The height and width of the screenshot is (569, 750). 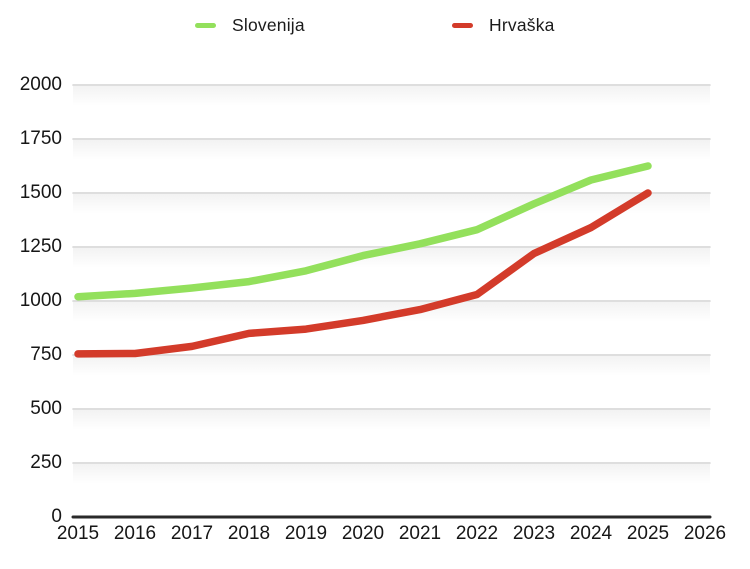 I want to click on x-axis-tick-label: 2022, so click(x=477, y=533).